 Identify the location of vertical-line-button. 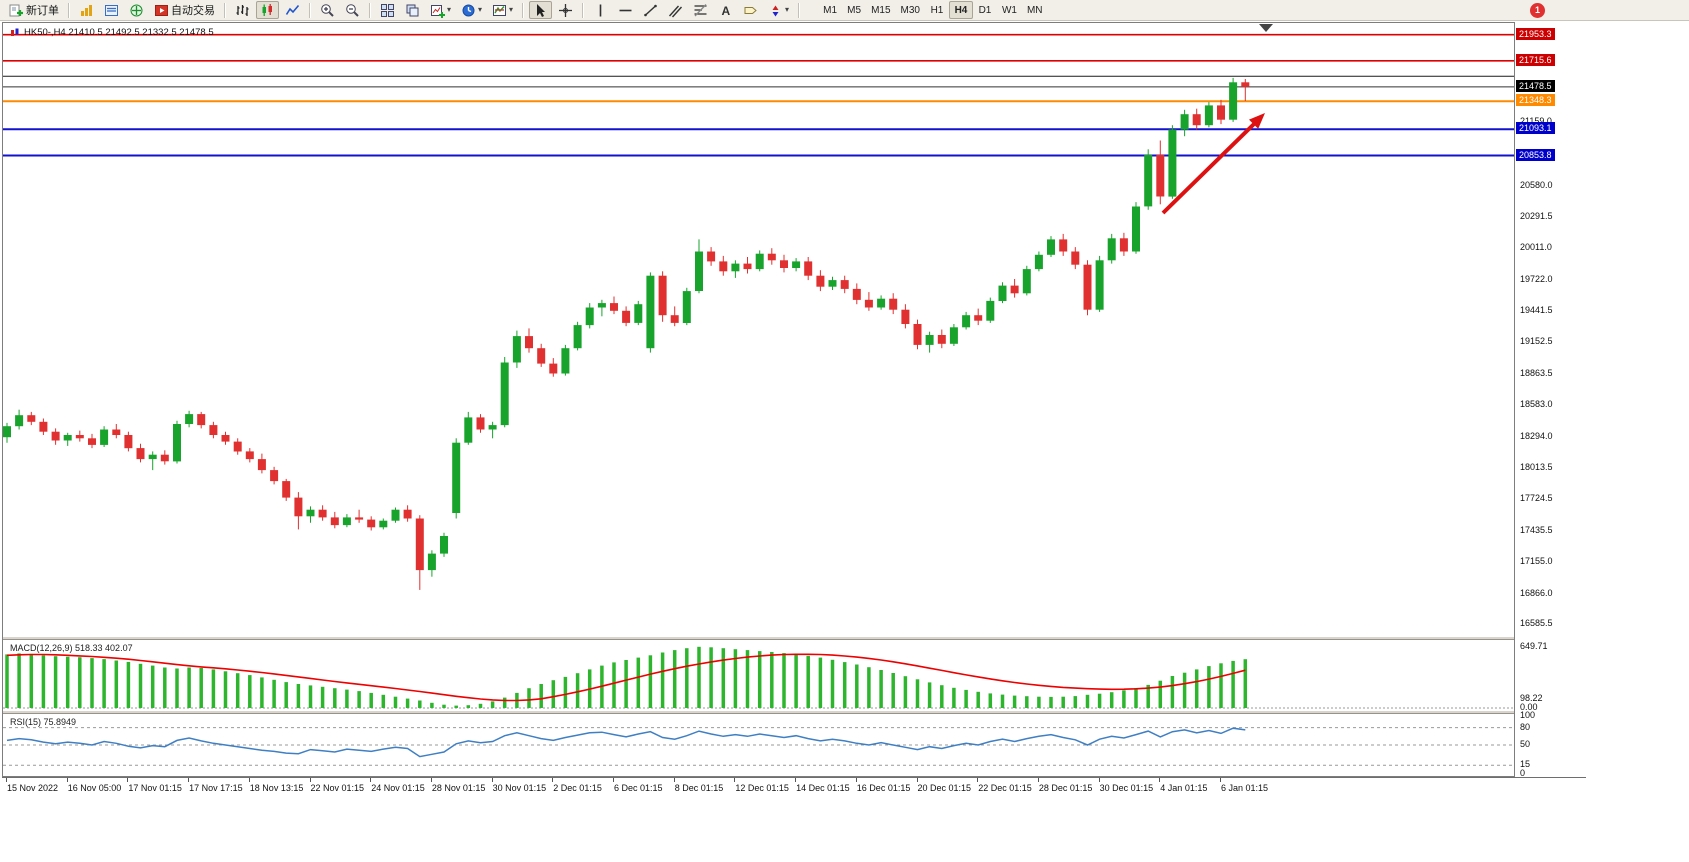
(600, 10).